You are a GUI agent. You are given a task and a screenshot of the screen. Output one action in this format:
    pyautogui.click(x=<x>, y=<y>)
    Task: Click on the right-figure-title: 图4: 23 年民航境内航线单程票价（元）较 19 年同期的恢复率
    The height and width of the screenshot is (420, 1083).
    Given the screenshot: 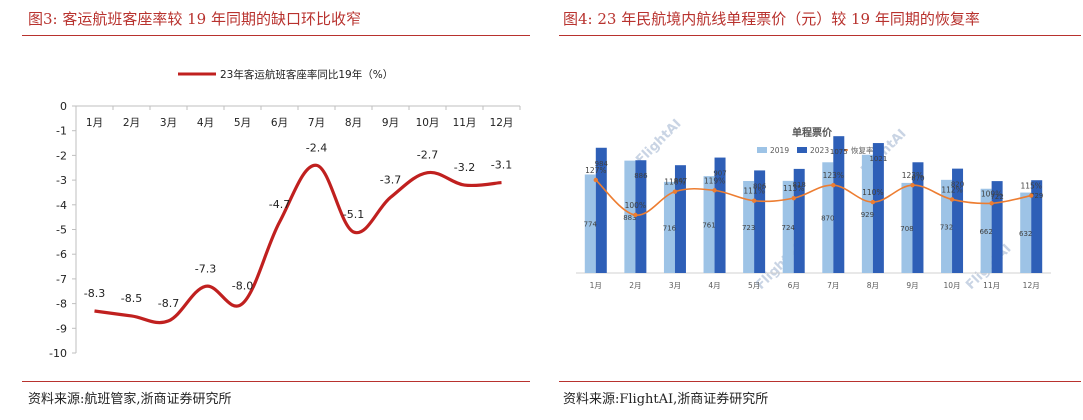 What is the action you would take?
    pyautogui.click(x=771, y=19)
    